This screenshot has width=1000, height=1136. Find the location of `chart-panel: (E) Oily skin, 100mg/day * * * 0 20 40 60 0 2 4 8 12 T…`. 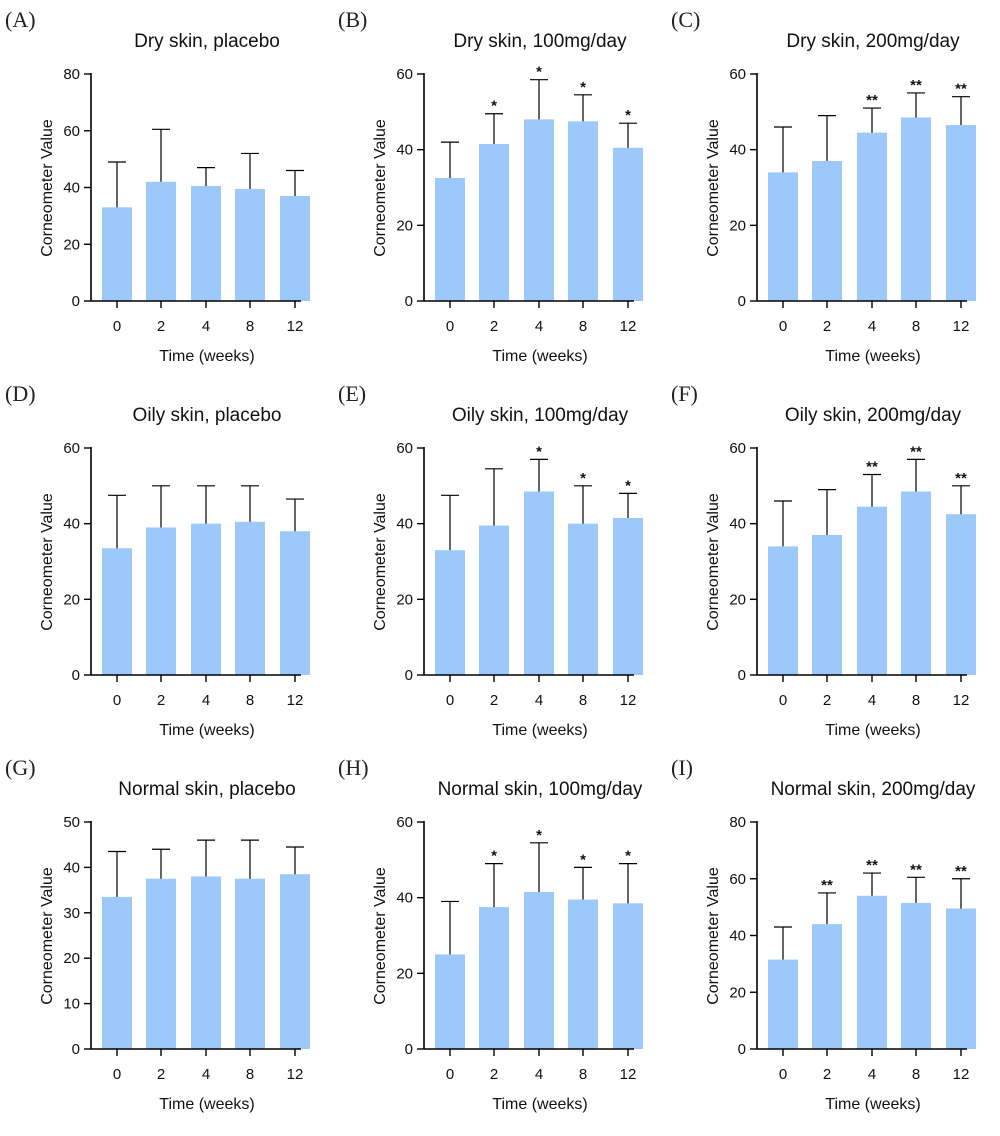

chart-panel: (E) Oily skin, 100mg/day * * * 0 20 40 60 0 2 4 8 12 T… is located at coordinates (490, 560).